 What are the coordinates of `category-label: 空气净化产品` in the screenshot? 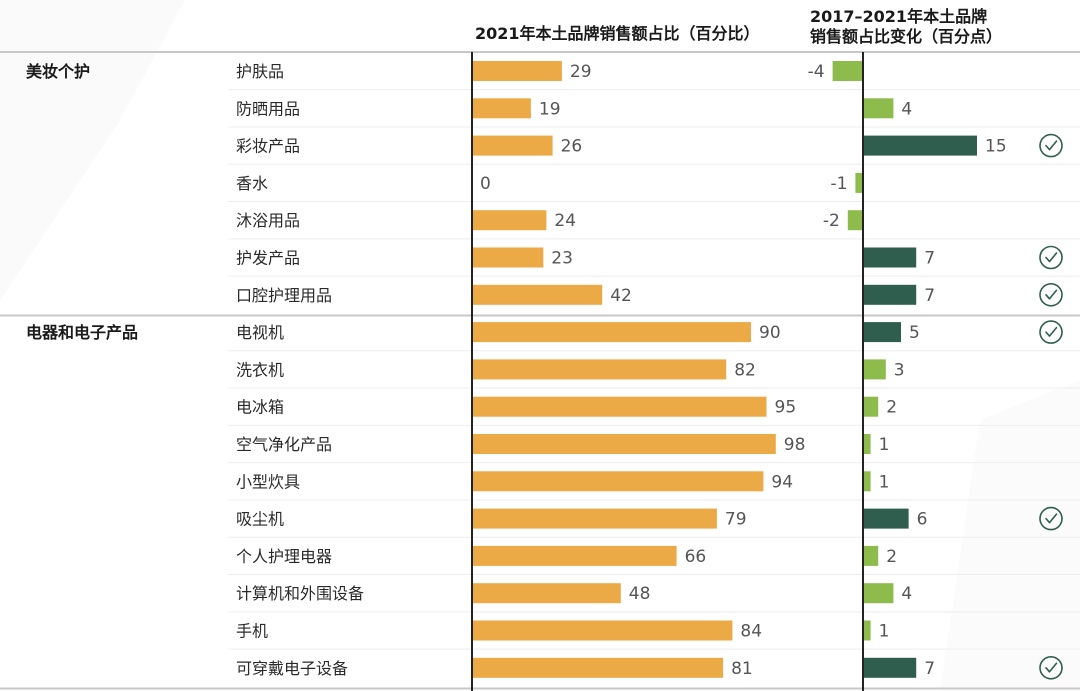 It's located at (284, 444).